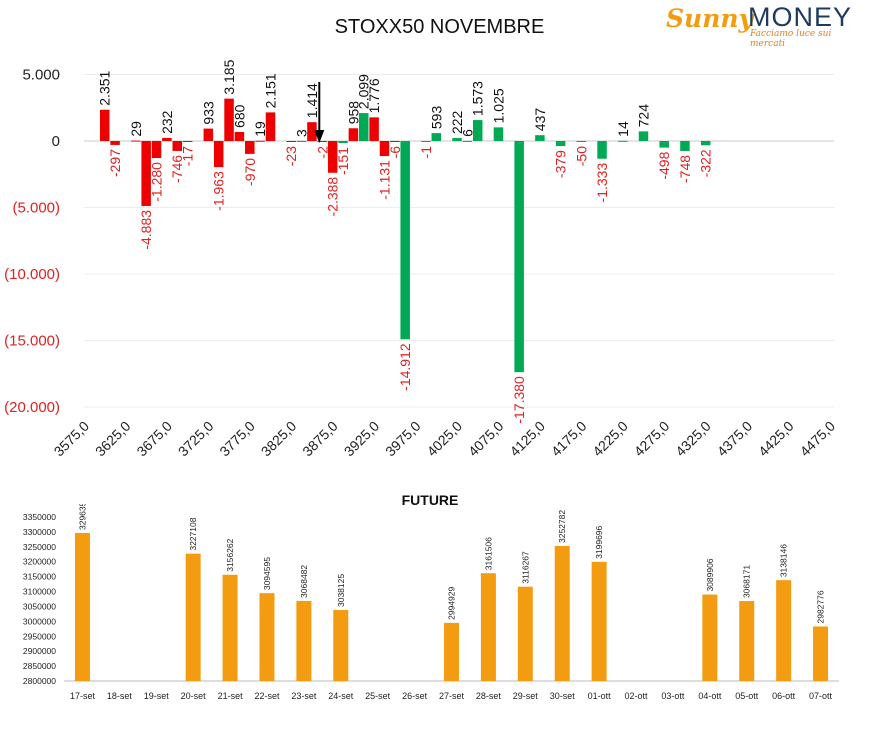 The image size is (879, 734). I want to click on future-y-tick-label: 2900000, so click(39, 651).